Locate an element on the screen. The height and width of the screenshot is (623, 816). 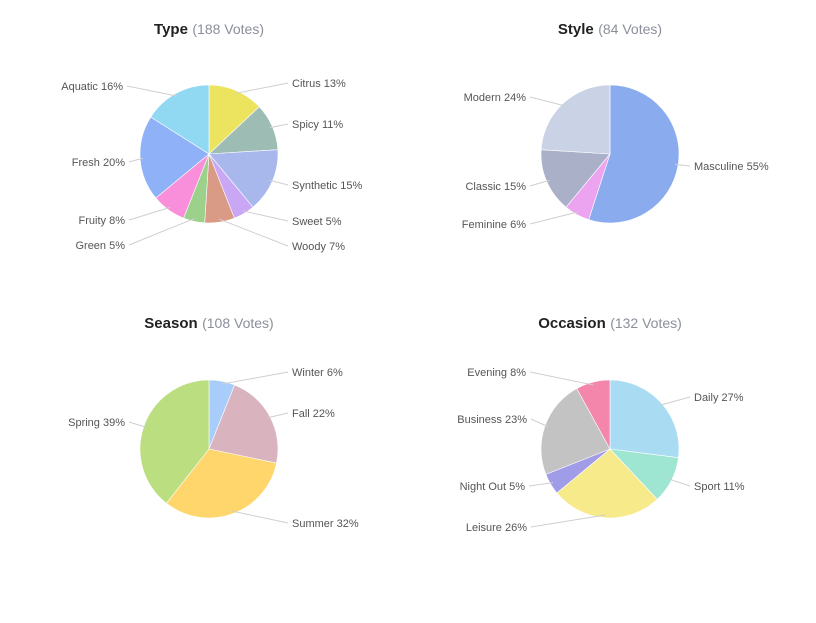
season-chart-title: Season (108 Votes) is located at coordinates (208, 323).